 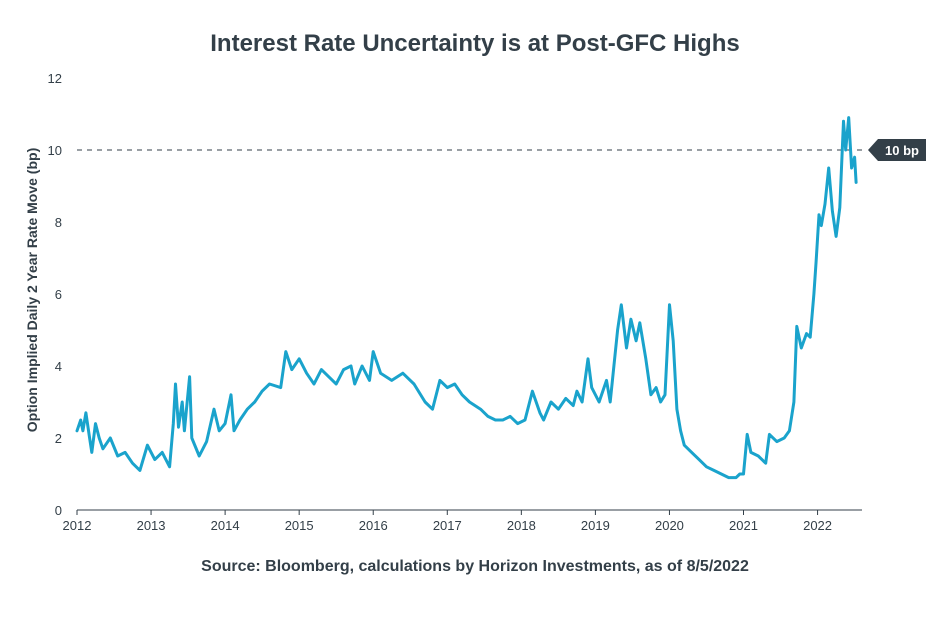 What do you see at coordinates (521, 525) in the screenshot?
I see `x-tick-label: 2018` at bounding box center [521, 525].